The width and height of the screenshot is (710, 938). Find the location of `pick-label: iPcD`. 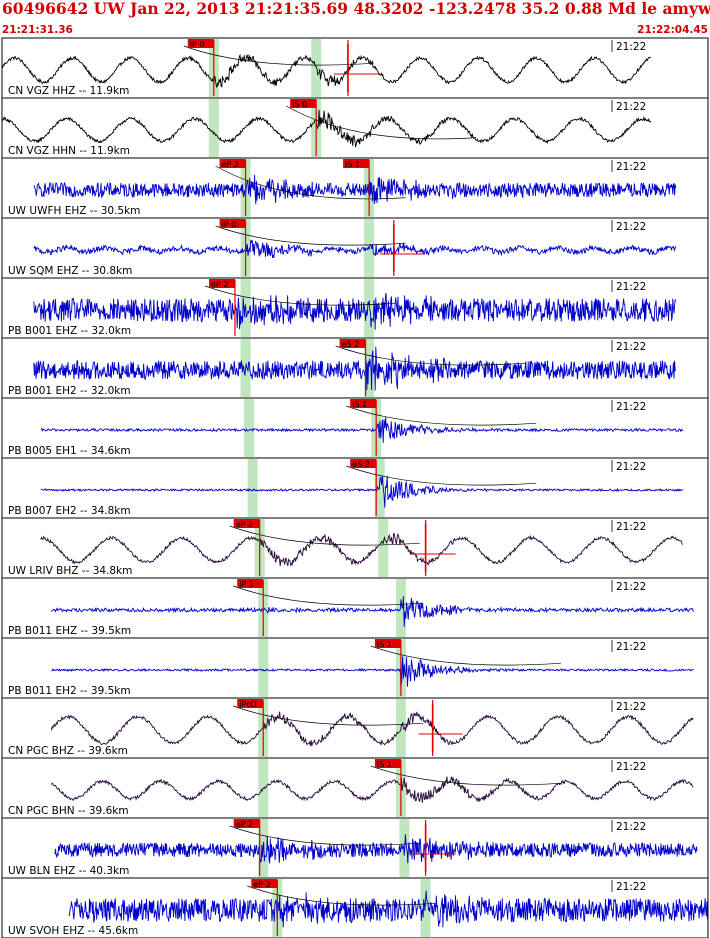

pick-label: iPcD is located at coordinates (248, 704).